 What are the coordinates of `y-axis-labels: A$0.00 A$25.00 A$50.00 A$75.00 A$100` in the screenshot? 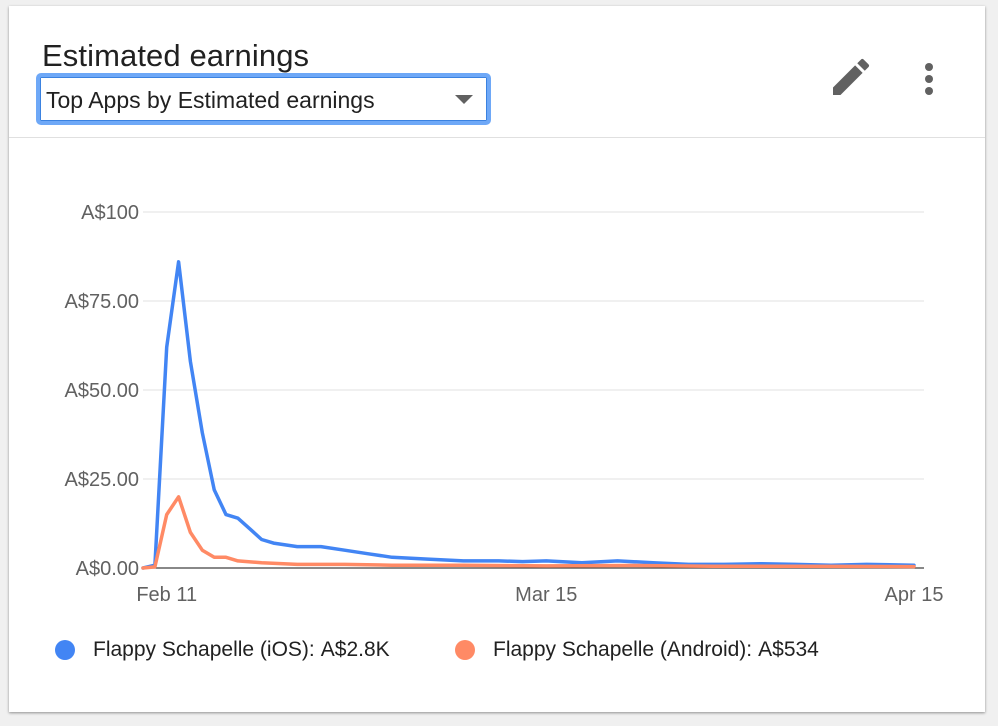 It's located at (101, 391).